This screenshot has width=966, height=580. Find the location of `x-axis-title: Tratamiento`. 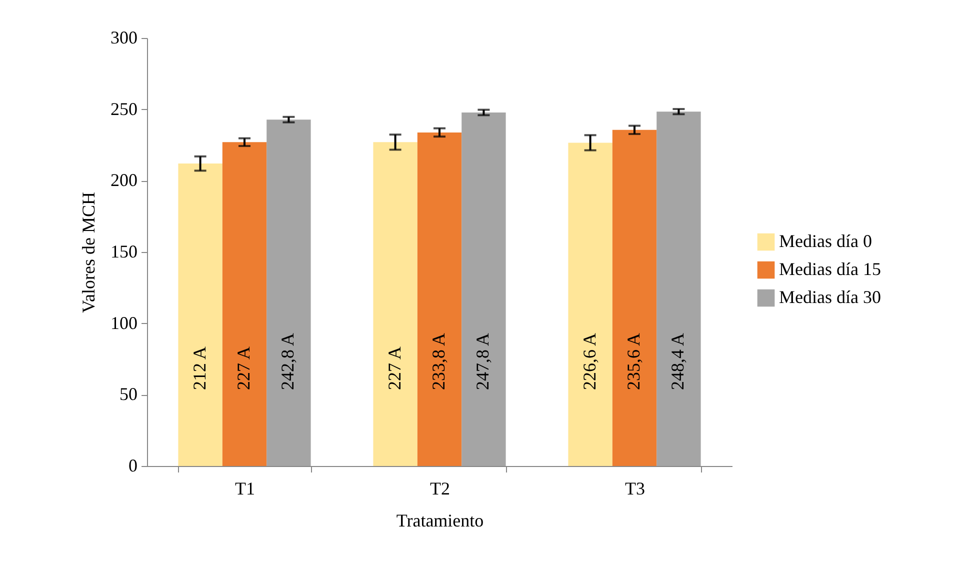

x-axis-title: Tratamiento is located at coordinates (440, 520).